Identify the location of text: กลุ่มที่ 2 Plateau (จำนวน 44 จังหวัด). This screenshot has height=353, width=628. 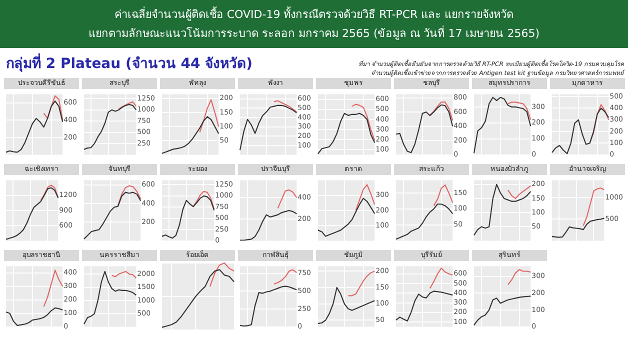
(129, 63).